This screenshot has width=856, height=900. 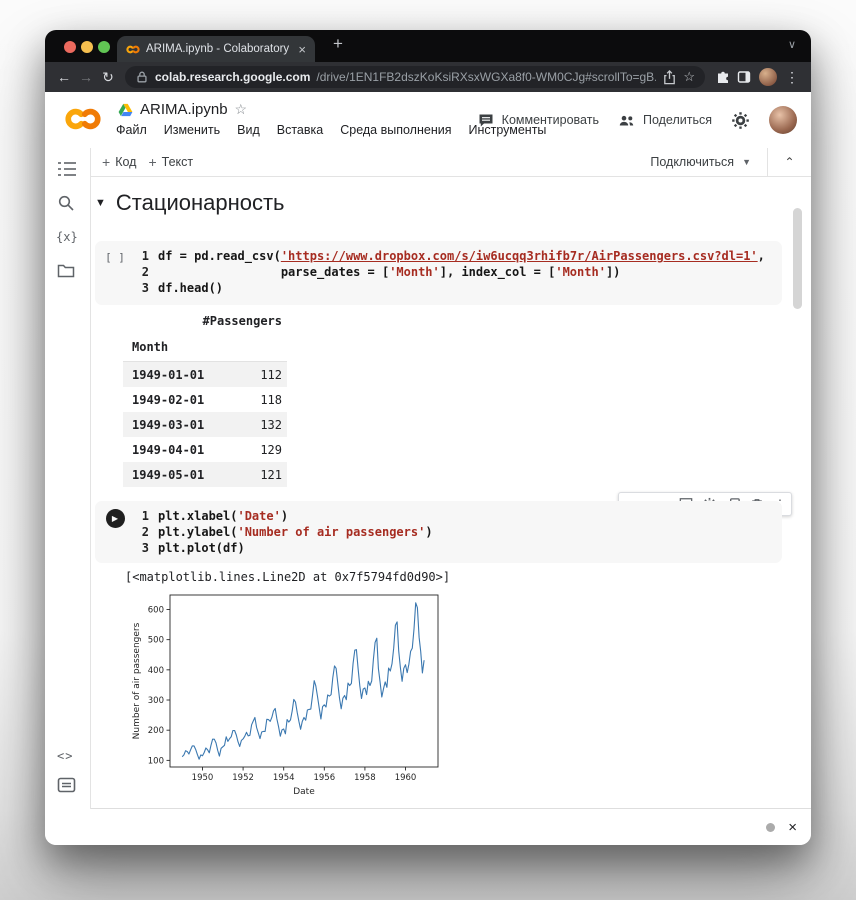 What do you see at coordinates (450, 162) in the screenshot?
I see `notebook-toolbar: + Код + Текст Подключиться ▼ ⌃` at bounding box center [450, 162].